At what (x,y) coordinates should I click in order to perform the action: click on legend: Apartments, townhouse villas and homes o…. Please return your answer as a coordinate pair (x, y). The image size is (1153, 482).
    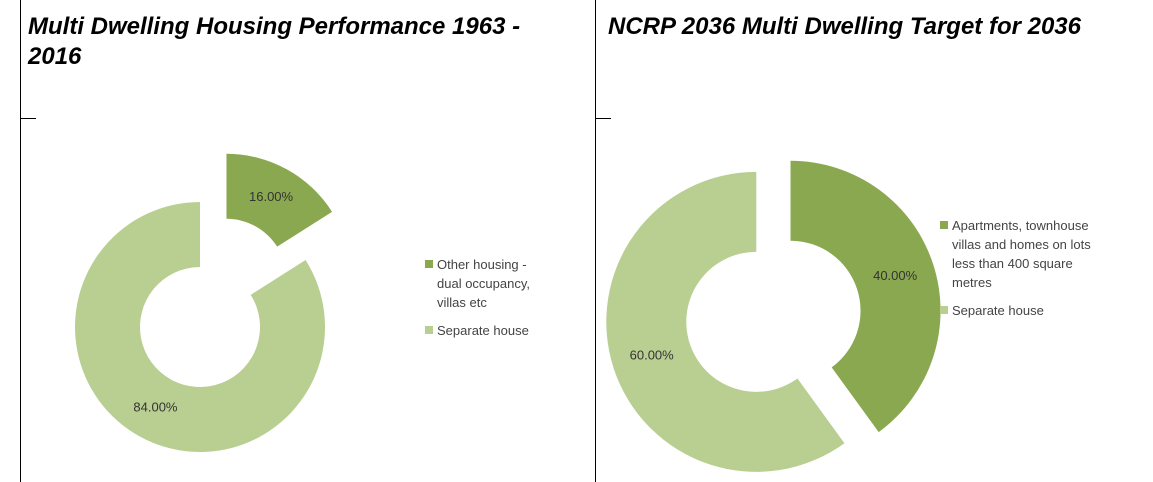
    Looking at the image, I should click on (1020, 272).